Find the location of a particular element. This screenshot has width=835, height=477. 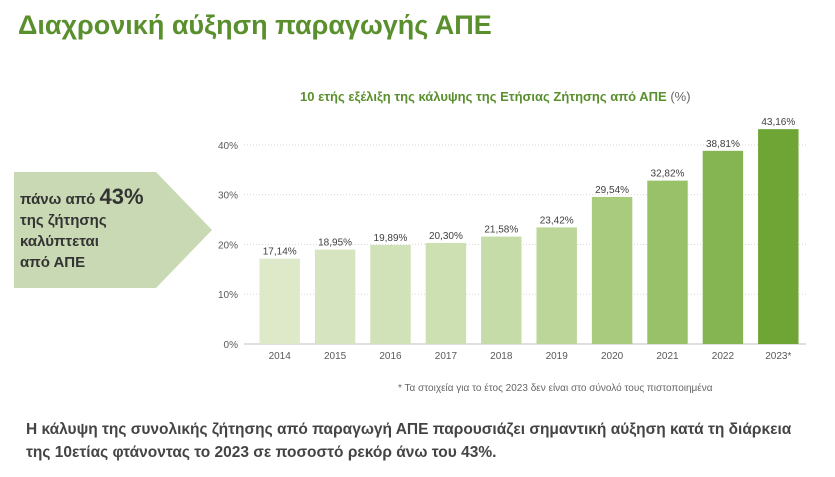

y-tick-label: 10% is located at coordinates (228, 295).